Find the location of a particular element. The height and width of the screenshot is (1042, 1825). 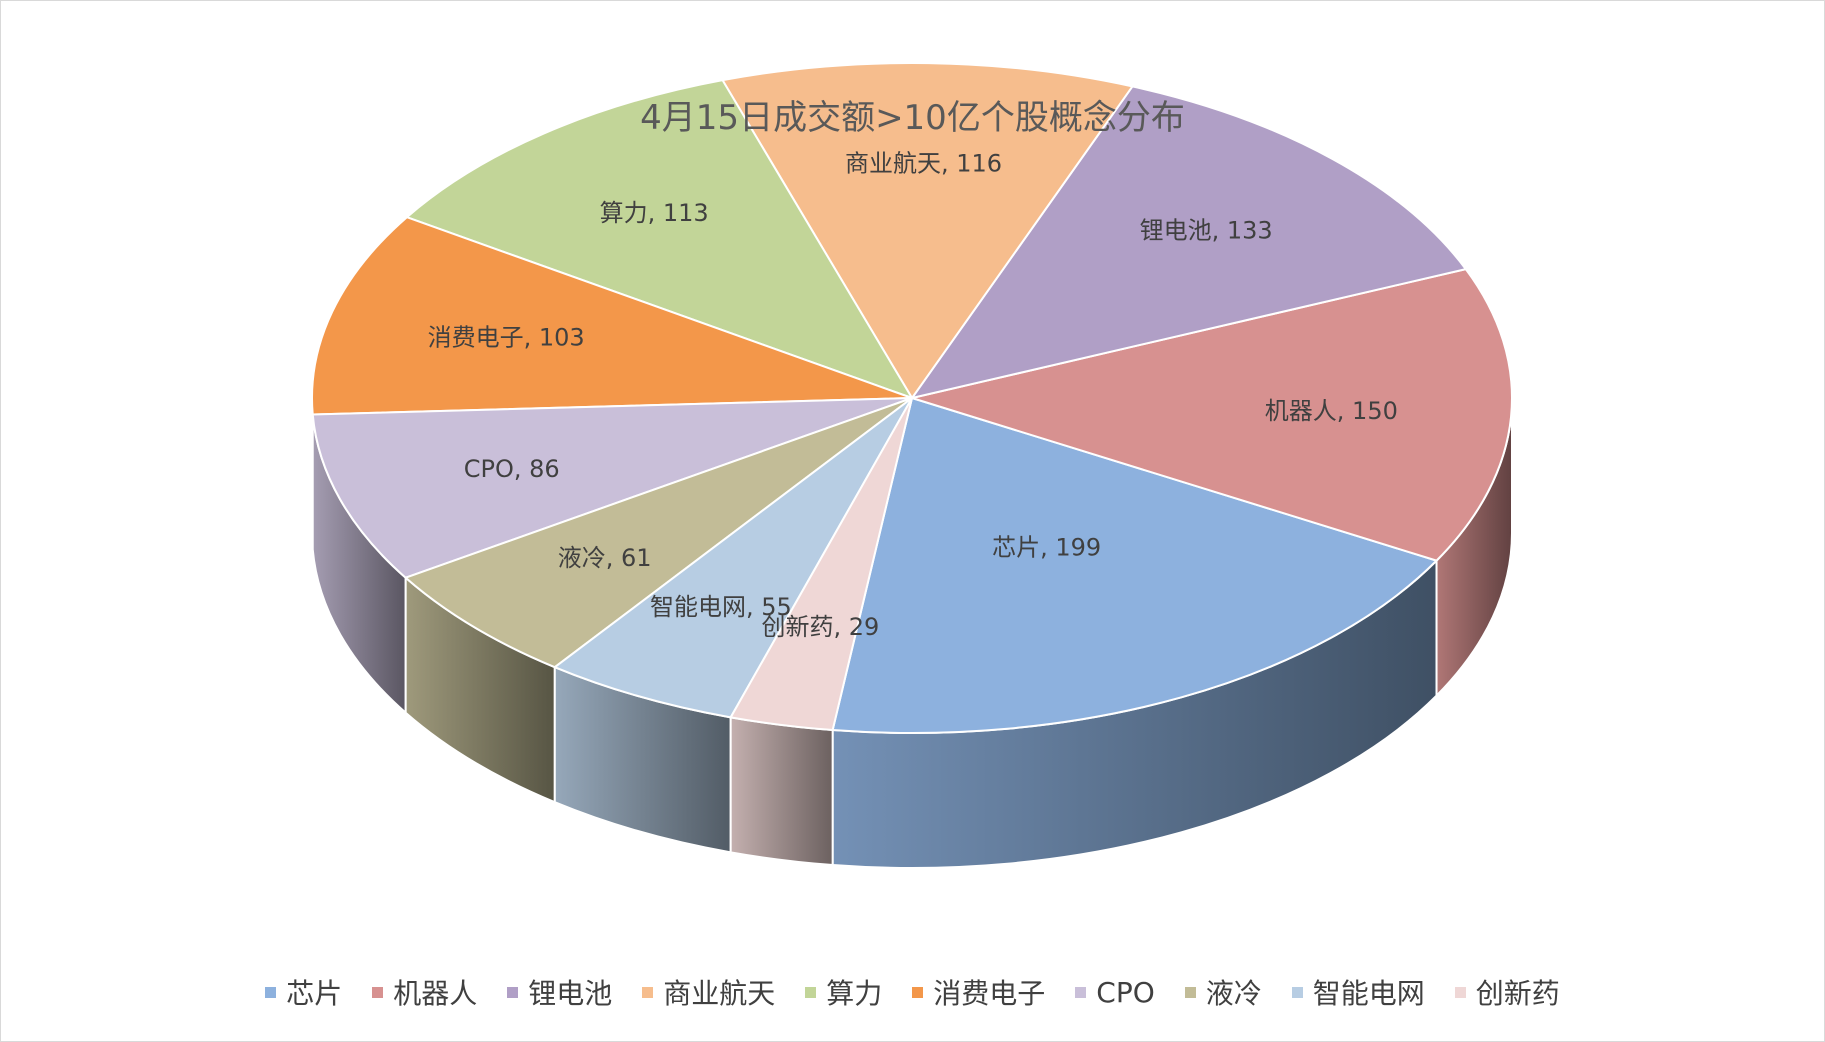

legend-item-液冷: 液冷 is located at coordinates (1223, 992).